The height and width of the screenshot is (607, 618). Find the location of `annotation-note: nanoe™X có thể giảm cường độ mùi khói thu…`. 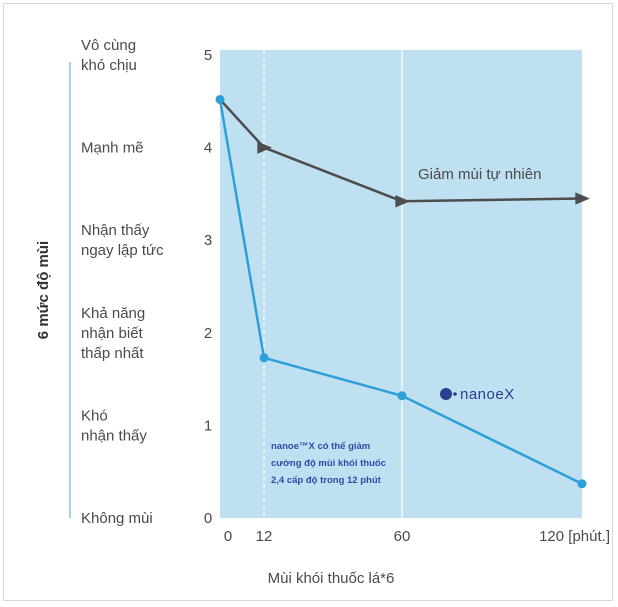

annotation-note: nanoe™X có thể giảm cường độ mùi khói thu… is located at coordinates (328, 463).